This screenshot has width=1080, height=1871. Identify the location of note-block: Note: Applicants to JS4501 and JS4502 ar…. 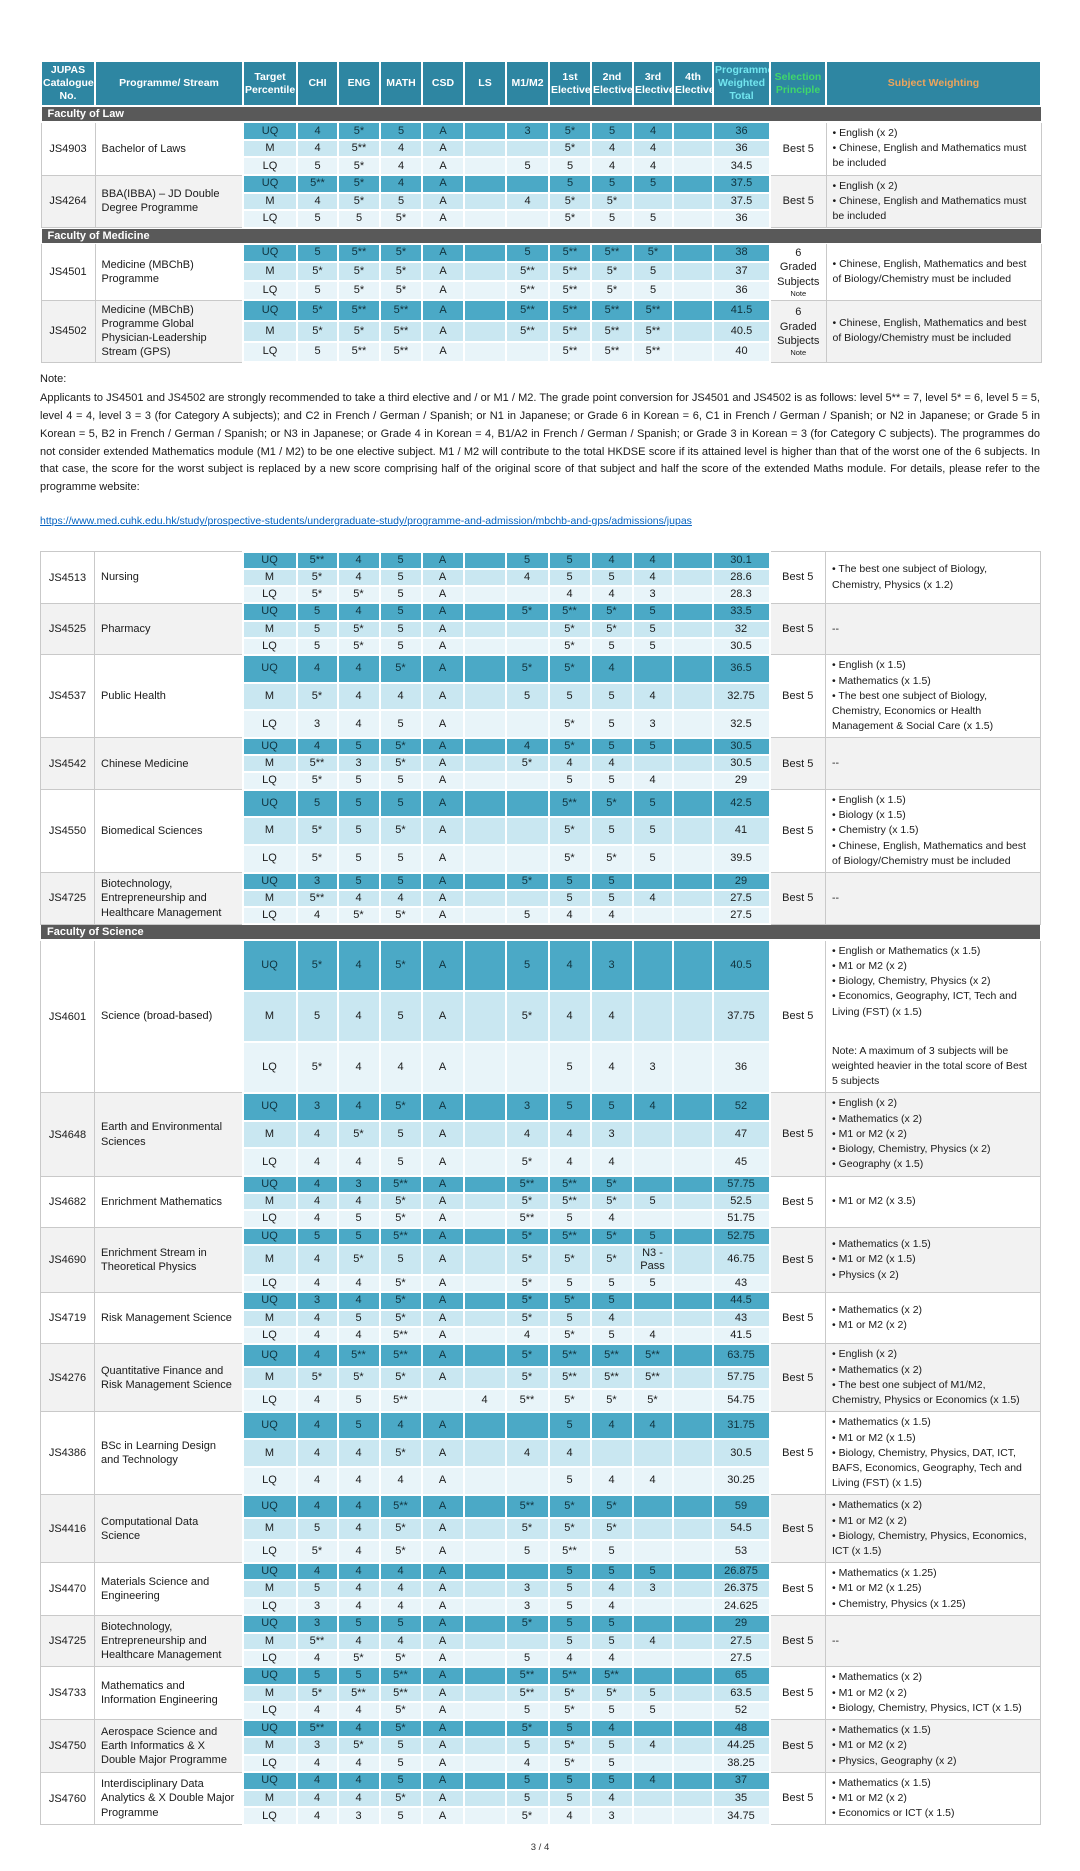
(540, 451).